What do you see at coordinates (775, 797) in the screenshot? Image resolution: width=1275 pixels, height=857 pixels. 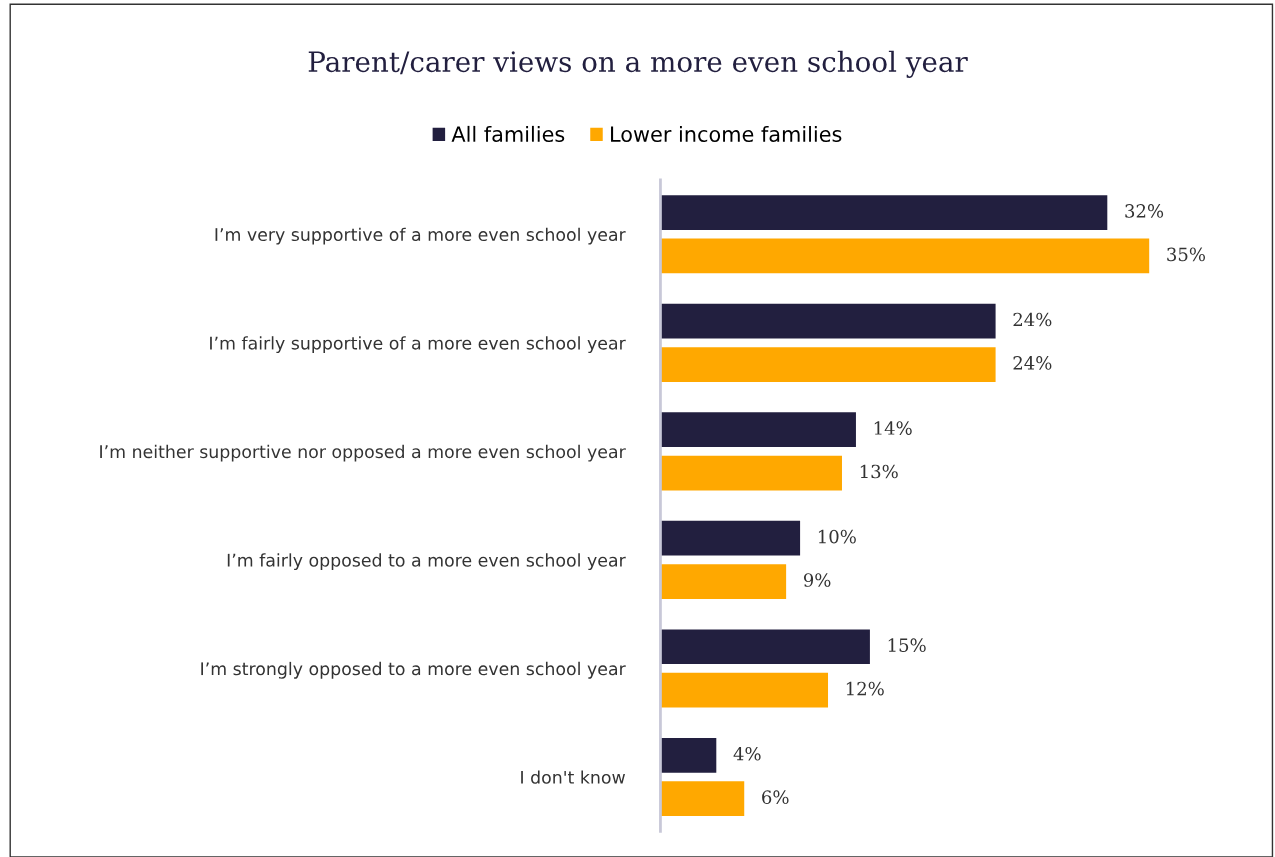 I see `data-label: 6%` at bounding box center [775, 797].